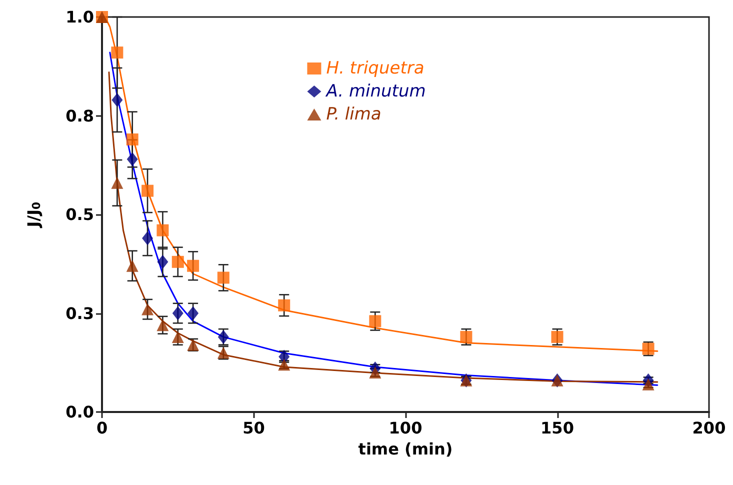 This screenshot has height=485, width=733. Describe the element at coordinates (80, 116) in the screenshot. I see `y-tick-label: 0.8` at that location.